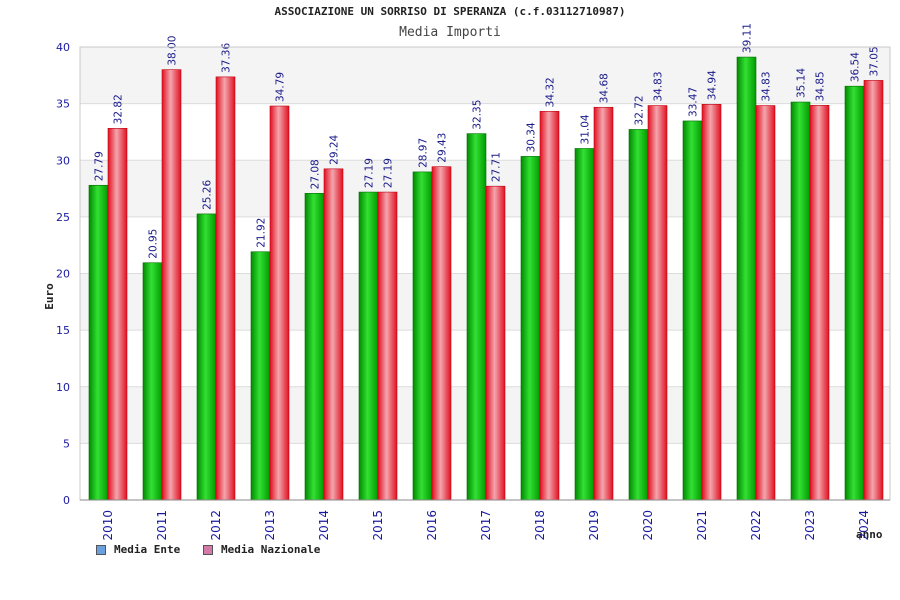 The image size is (900, 600). What do you see at coordinates (432, 525) in the screenshot?
I see `x-tick-label: 2016` at bounding box center [432, 525].